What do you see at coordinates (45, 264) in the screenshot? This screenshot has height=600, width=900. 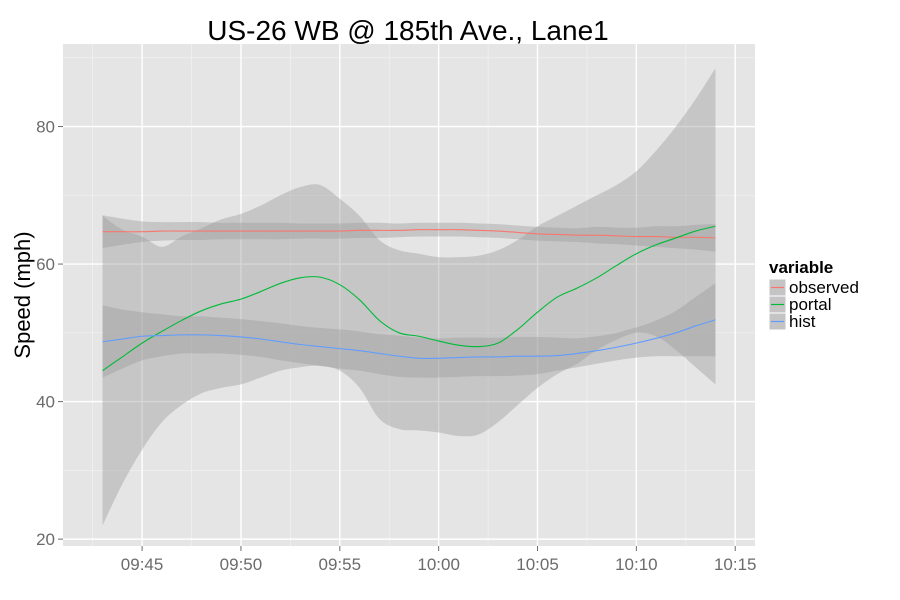 I see `y-tick-label: 60` at bounding box center [45, 264].